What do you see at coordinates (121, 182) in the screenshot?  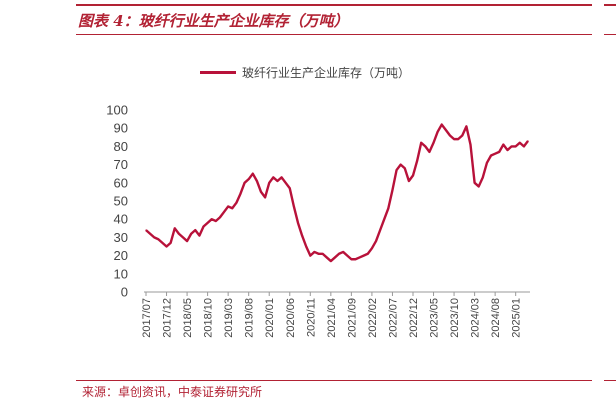 I see `y-tick-label: 60` at bounding box center [121, 182].